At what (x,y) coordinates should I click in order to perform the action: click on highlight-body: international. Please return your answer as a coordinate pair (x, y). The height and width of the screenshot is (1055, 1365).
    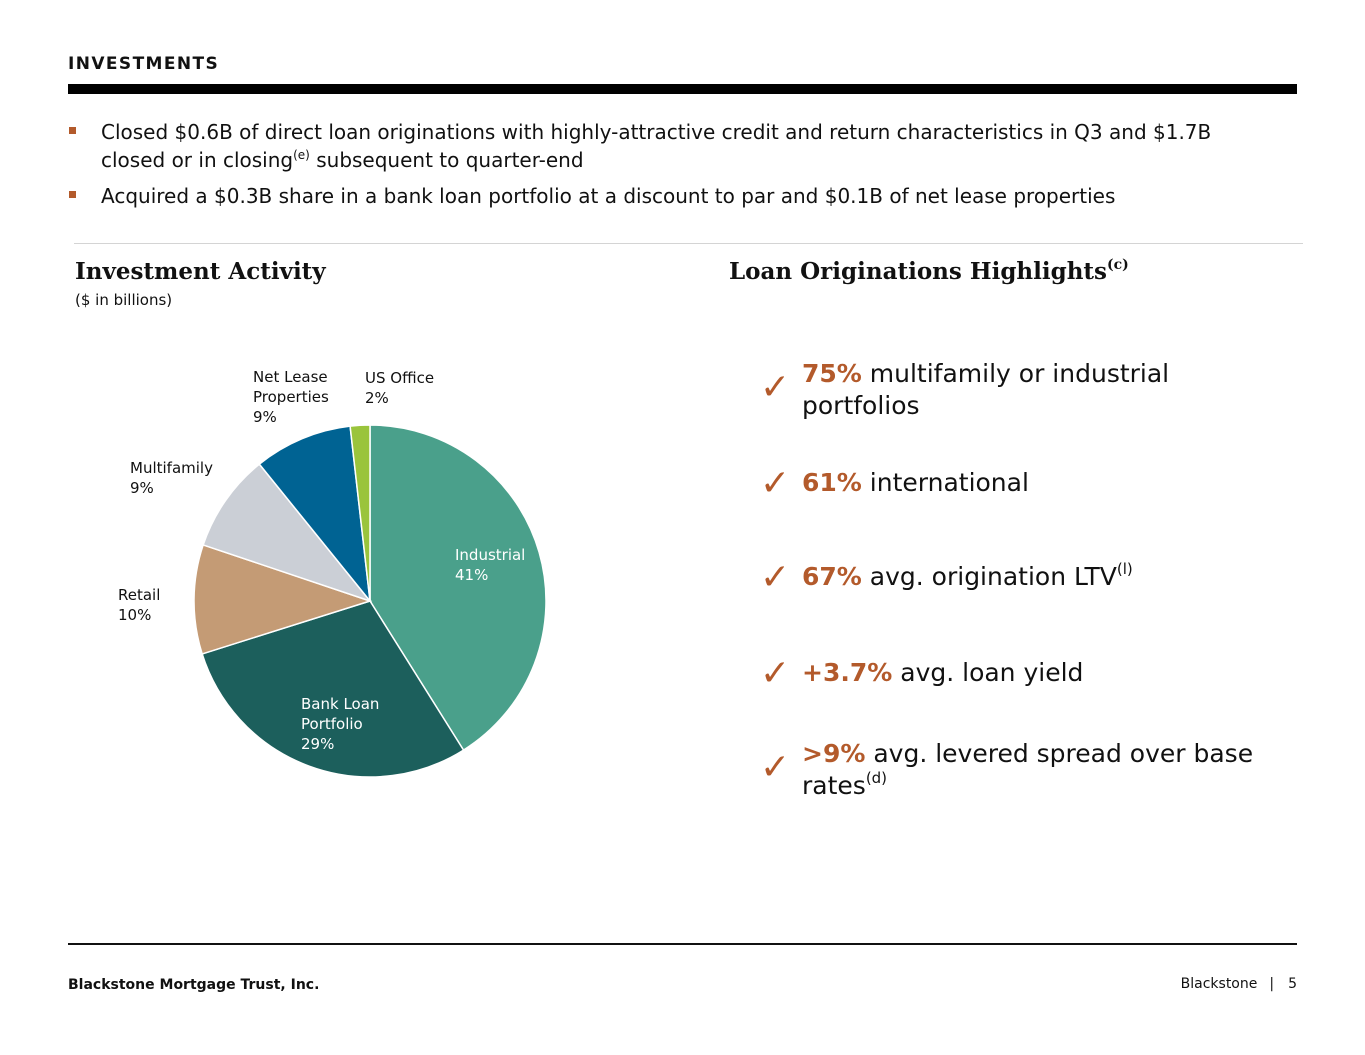
    Looking at the image, I should click on (945, 482).